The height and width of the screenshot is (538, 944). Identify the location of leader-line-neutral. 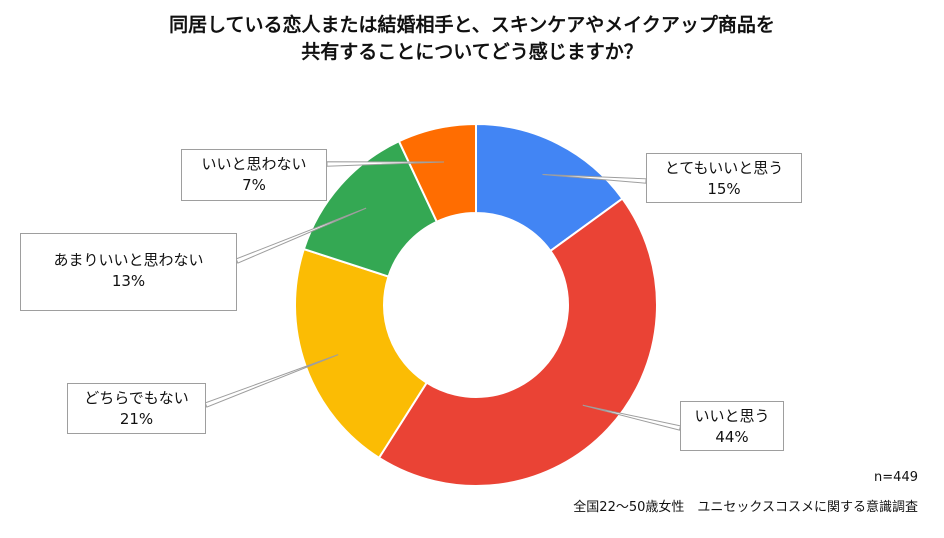
(271, 381).